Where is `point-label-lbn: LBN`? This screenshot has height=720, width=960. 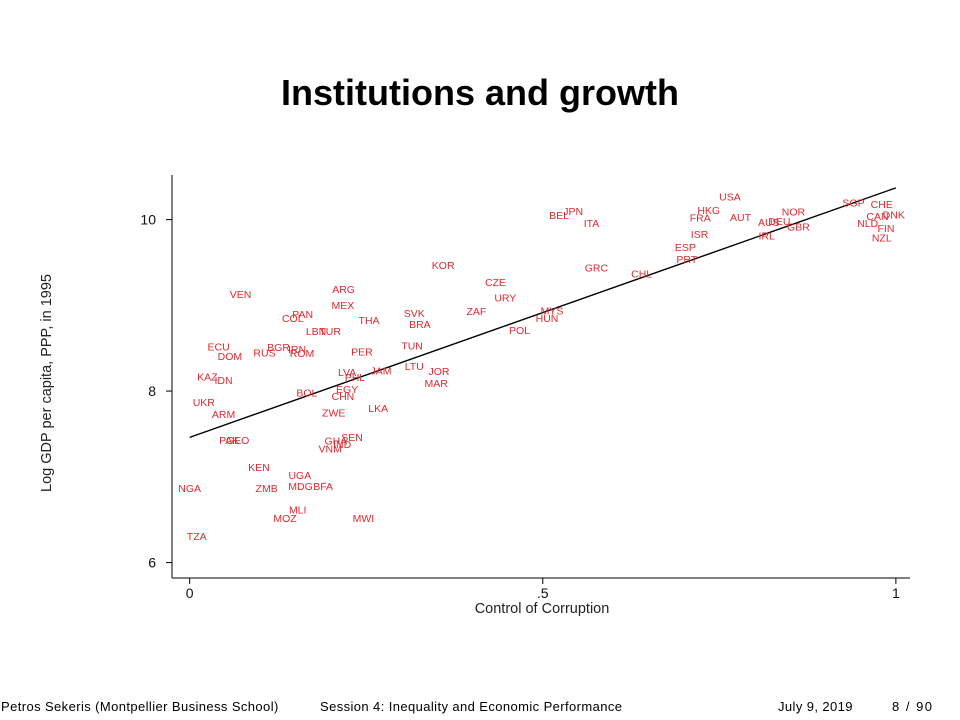
point-label-lbn: LBN is located at coordinates (316, 332).